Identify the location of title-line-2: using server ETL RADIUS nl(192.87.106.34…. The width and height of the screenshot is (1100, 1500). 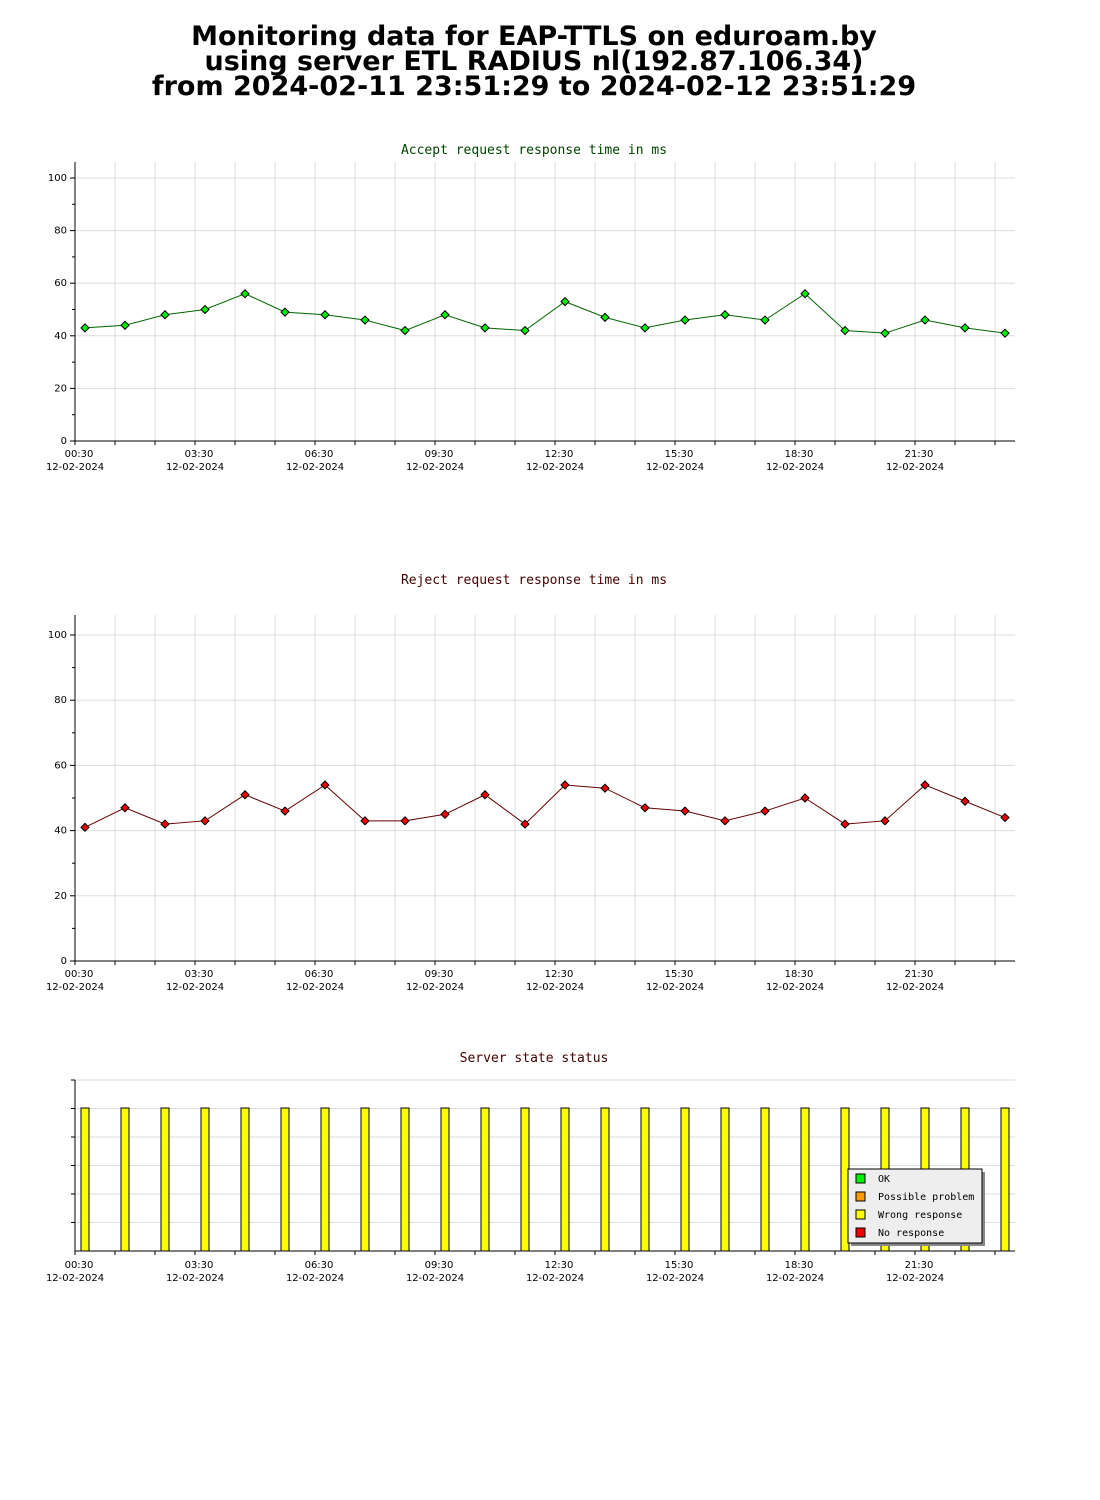
(534, 61).